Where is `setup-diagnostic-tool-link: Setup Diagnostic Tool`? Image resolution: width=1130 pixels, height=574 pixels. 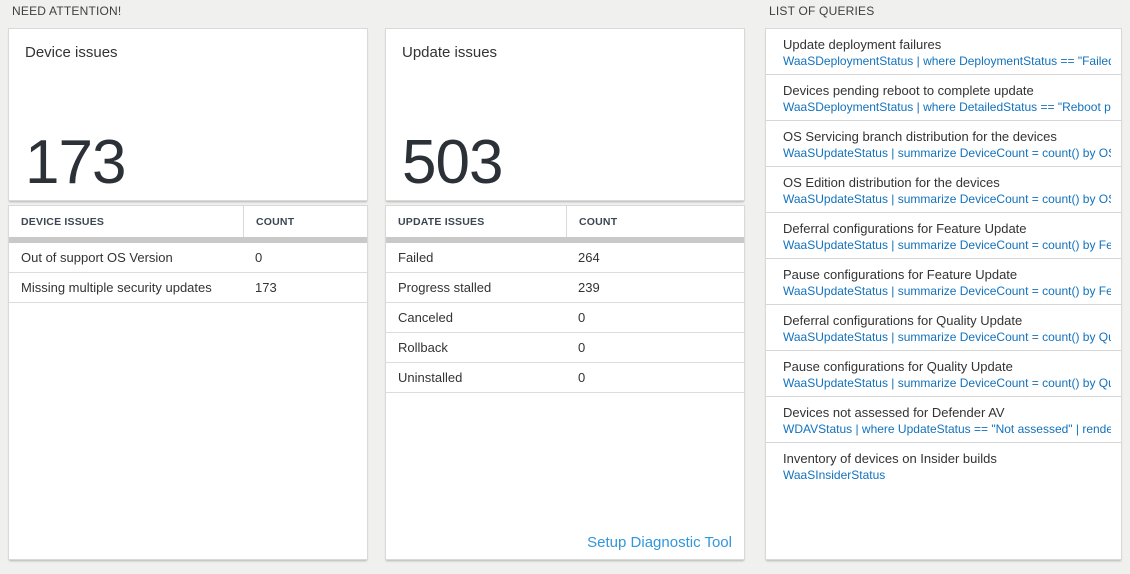
setup-diagnostic-tool-link: Setup Diagnostic Tool is located at coordinates (659, 542).